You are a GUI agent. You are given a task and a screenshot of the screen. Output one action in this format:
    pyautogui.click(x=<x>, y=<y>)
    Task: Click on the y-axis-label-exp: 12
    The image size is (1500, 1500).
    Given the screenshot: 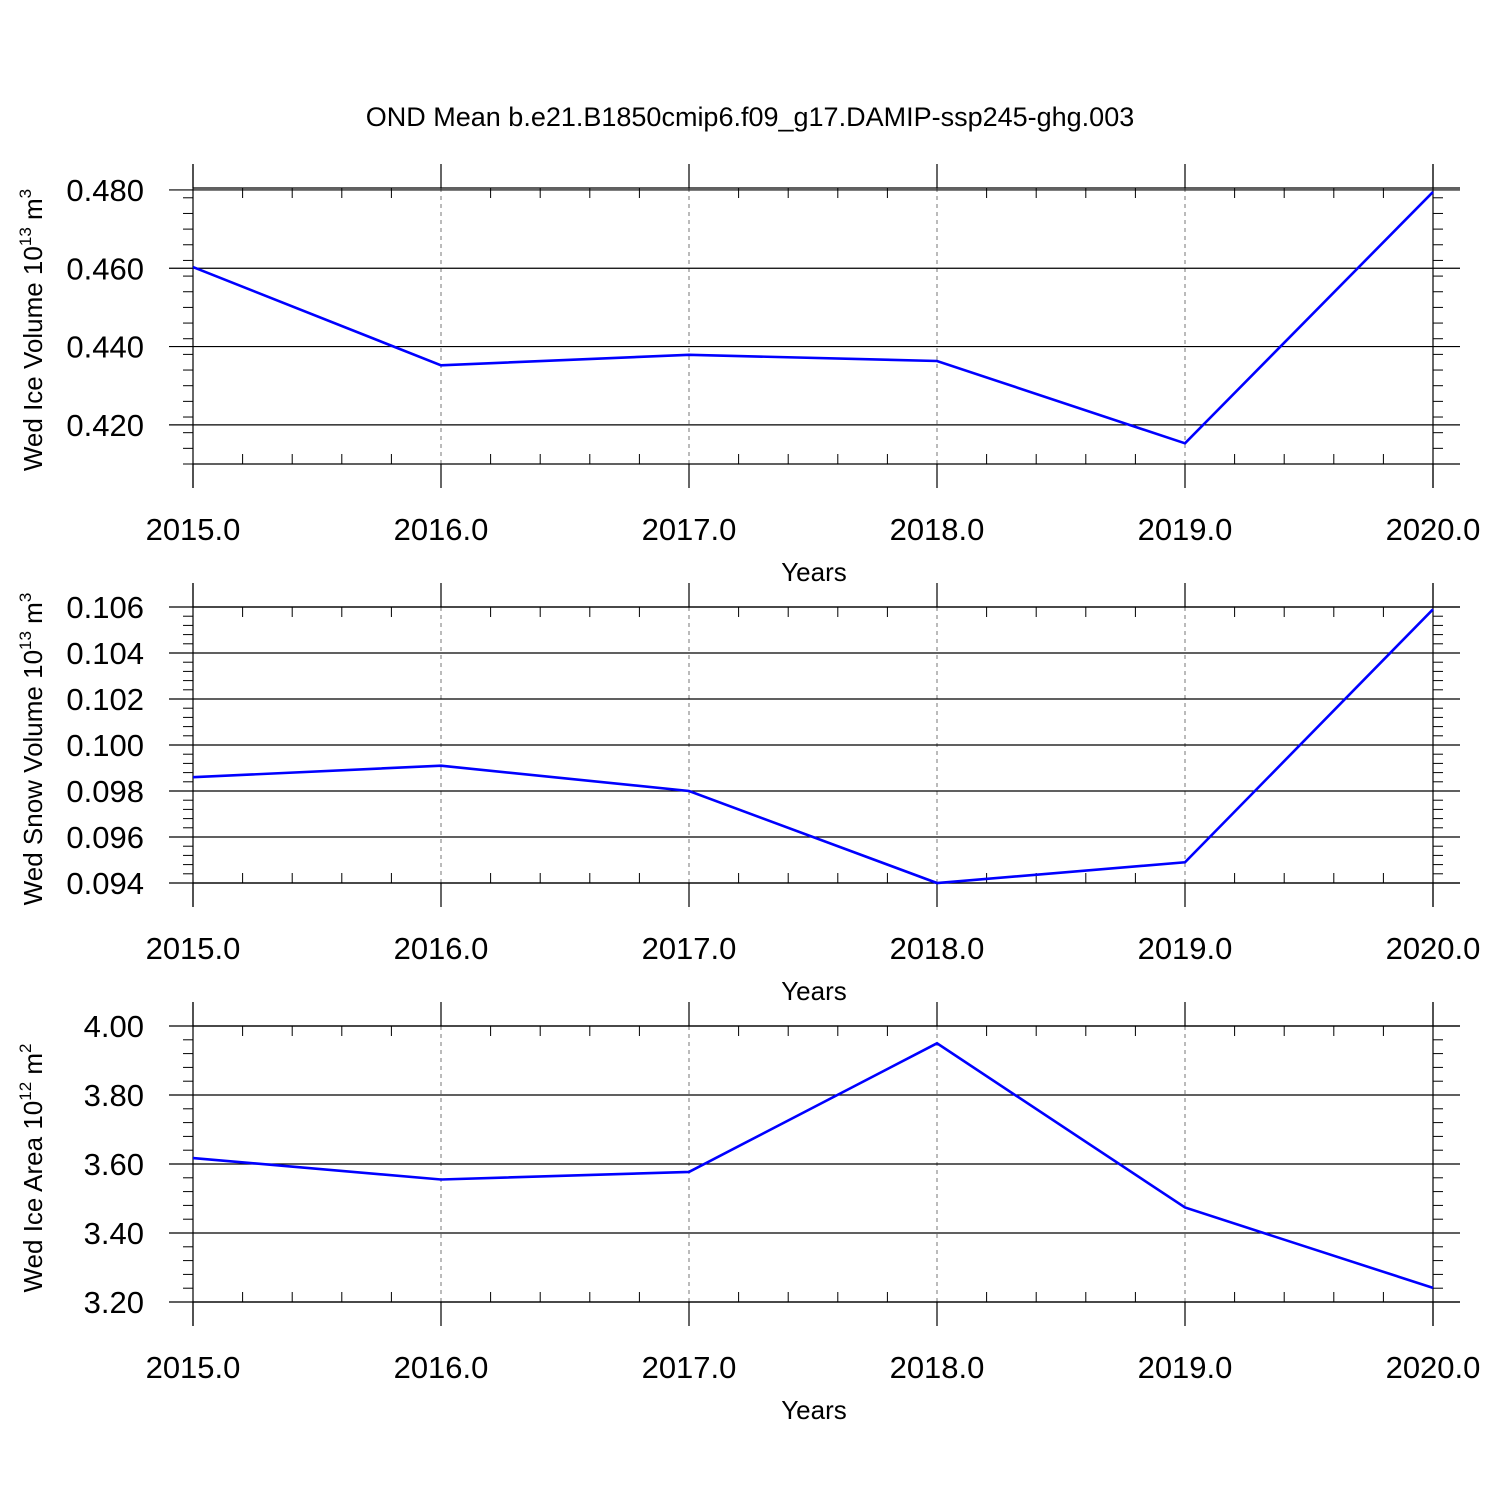 What is the action you would take?
    pyautogui.click(x=25, y=1091)
    